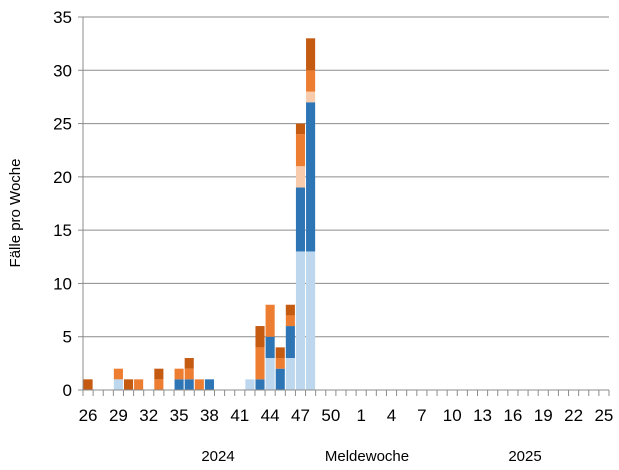  Describe the element at coordinates (452, 415) in the screenshot. I see `x-tick-label: 10` at that location.